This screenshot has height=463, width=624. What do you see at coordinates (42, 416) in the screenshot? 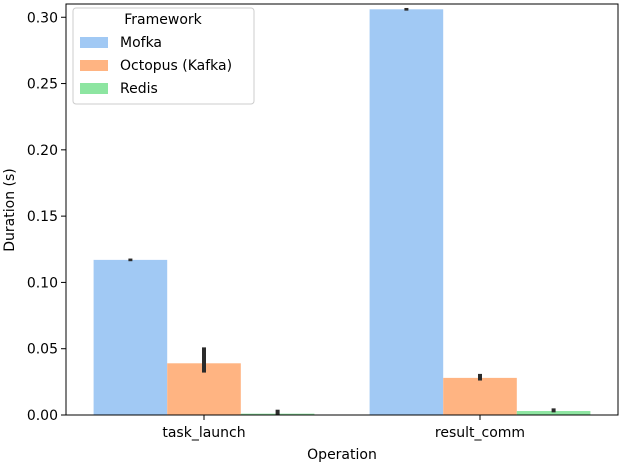
I see `y-tick-label: 0.00` at bounding box center [42, 416].